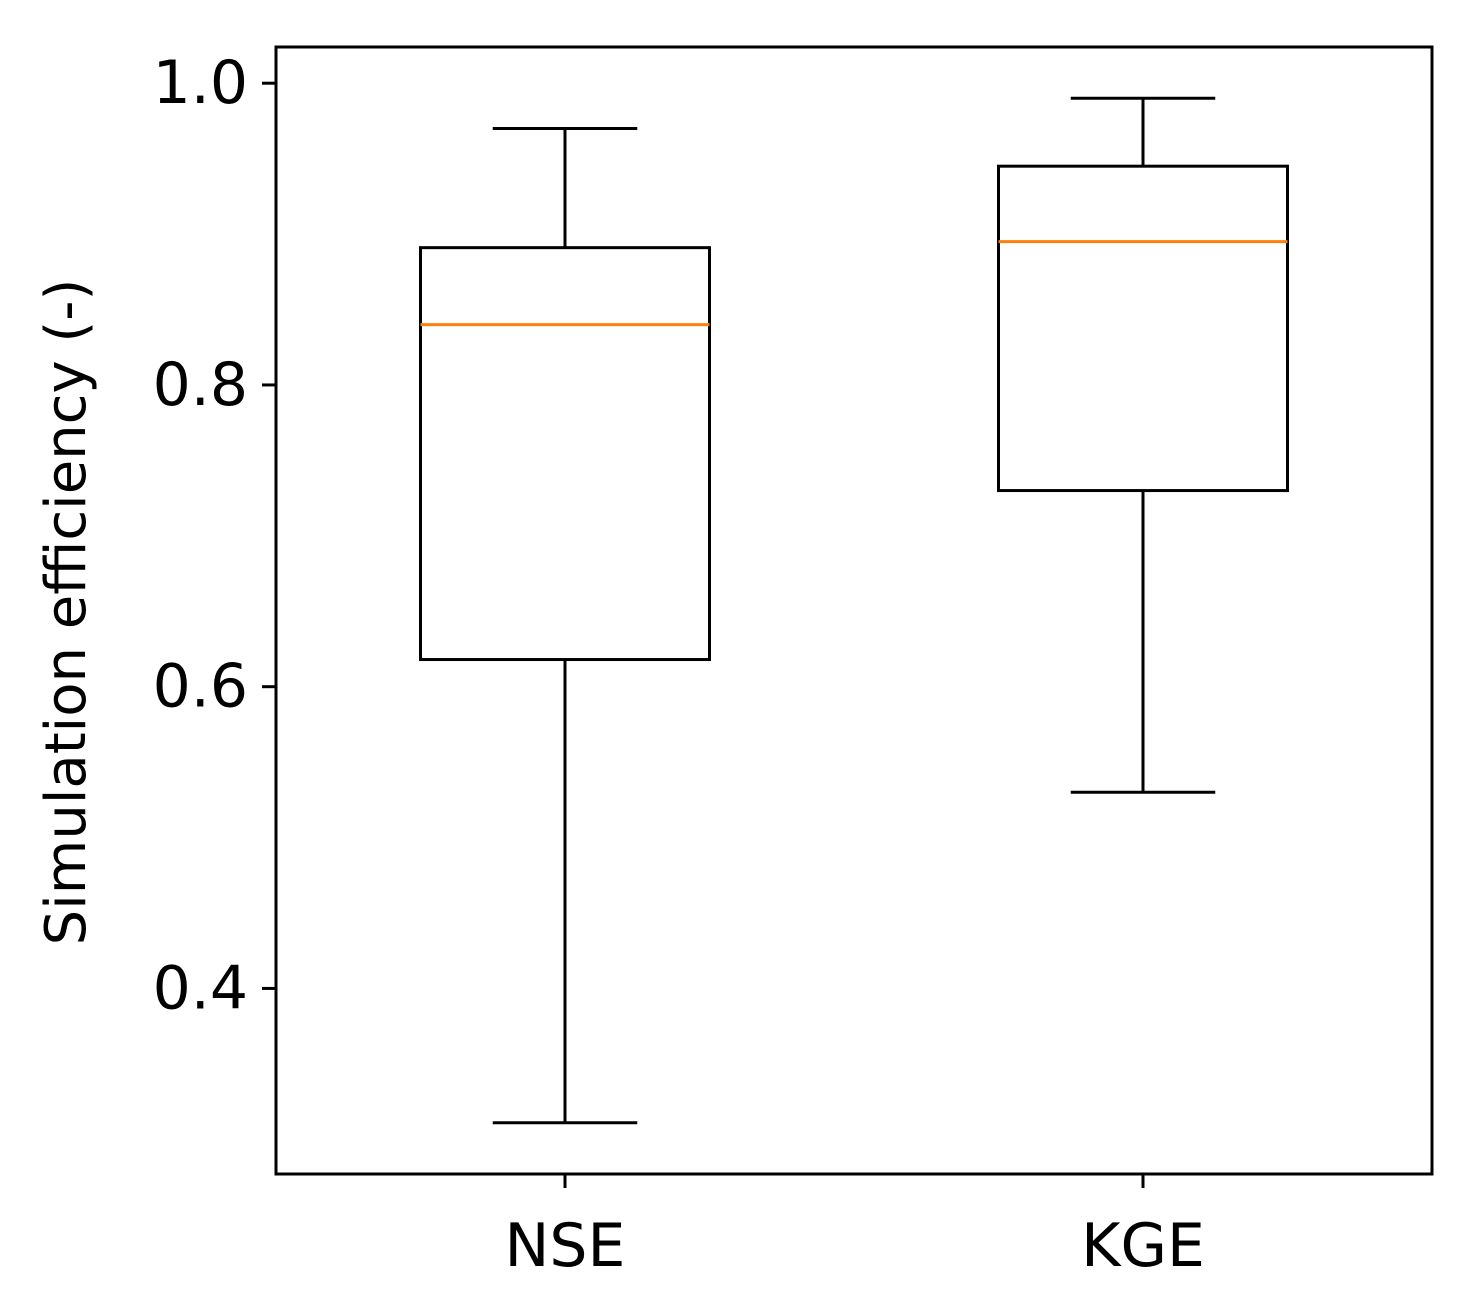  What do you see at coordinates (200, 988) in the screenshot?
I see `y-tick-label-0.4: 0.4` at bounding box center [200, 988].